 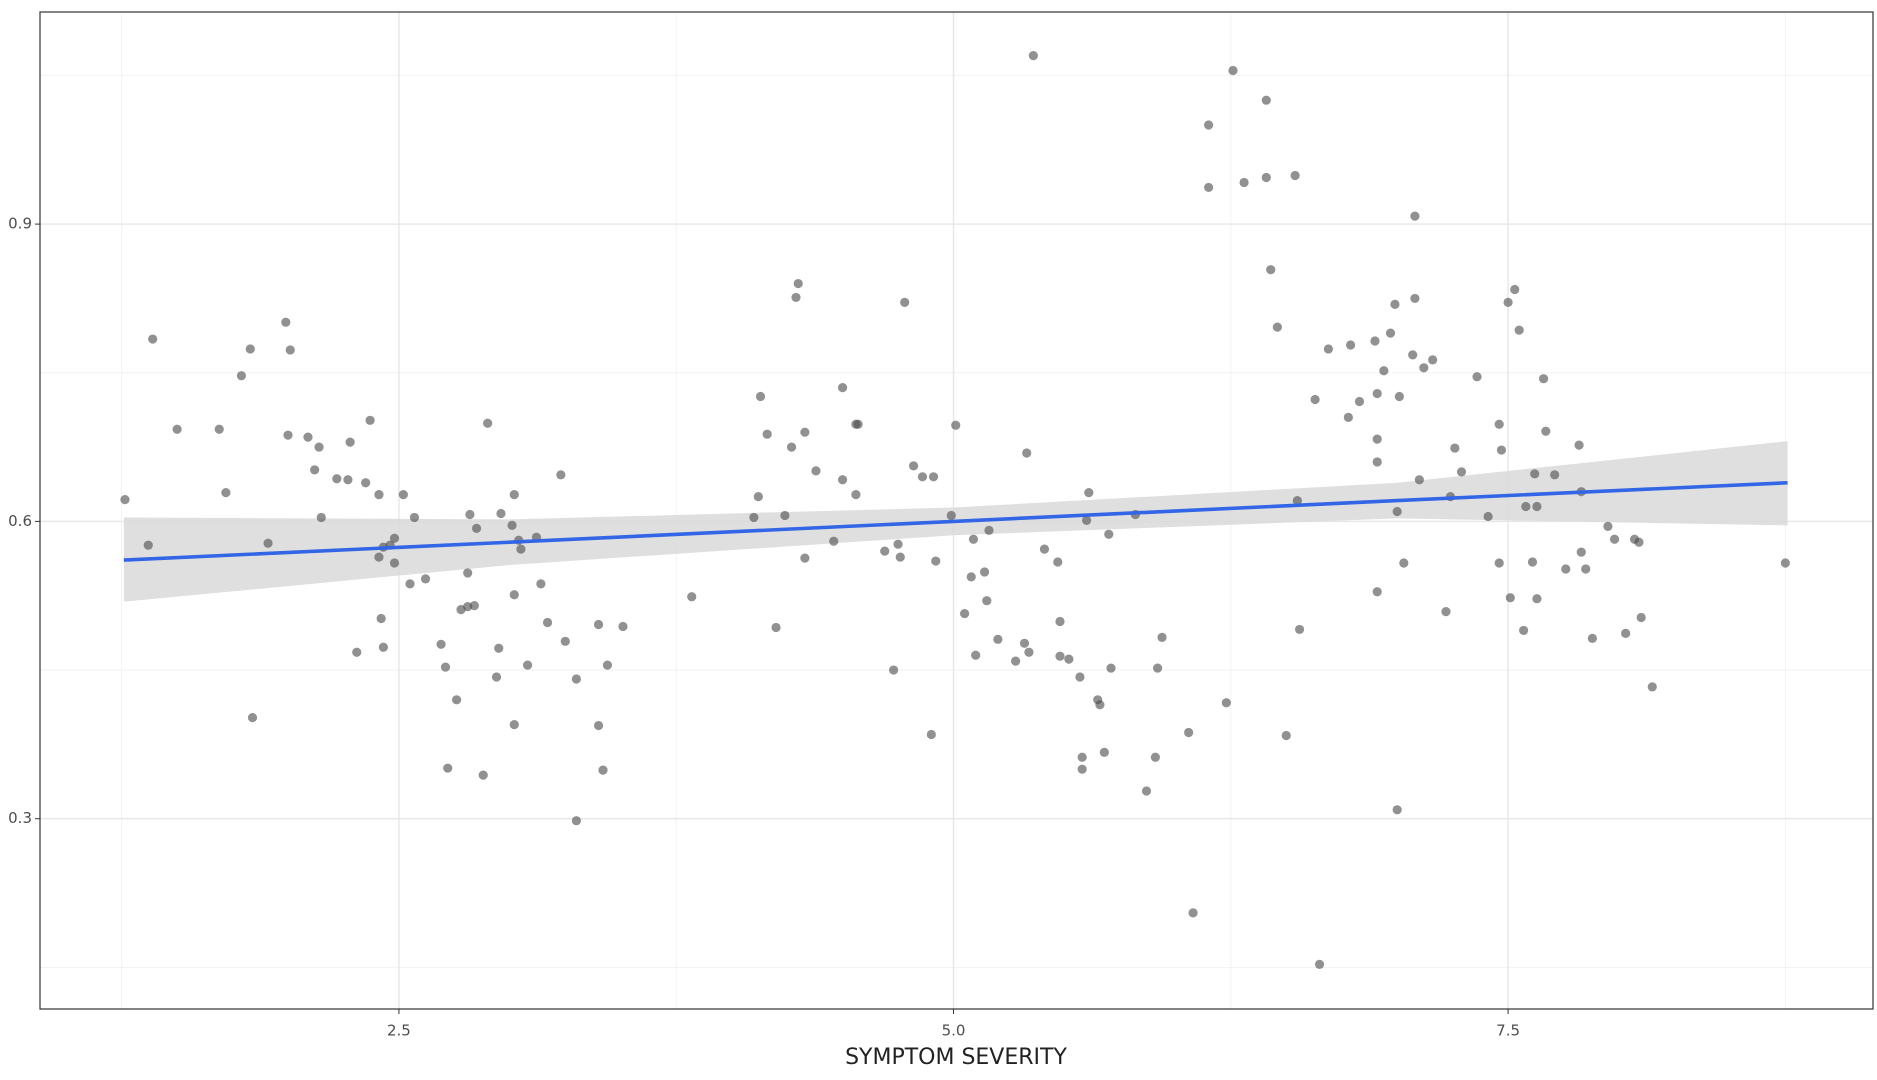 What do you see at coordinates (20, 521) in the screenshot?
I see `y-tick-label: 0.6` at bounding box center [20, 521].